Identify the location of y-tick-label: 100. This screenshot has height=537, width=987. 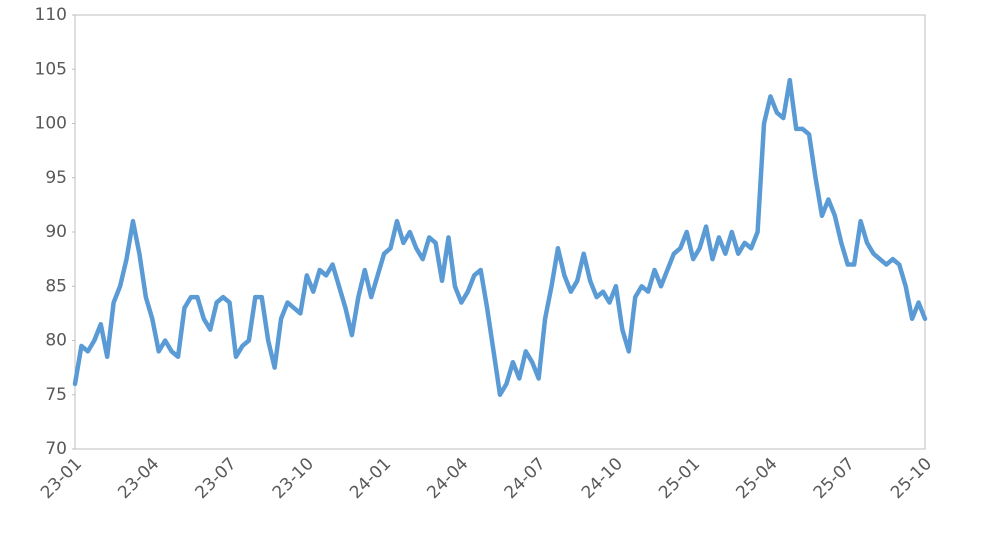
(51, 124).